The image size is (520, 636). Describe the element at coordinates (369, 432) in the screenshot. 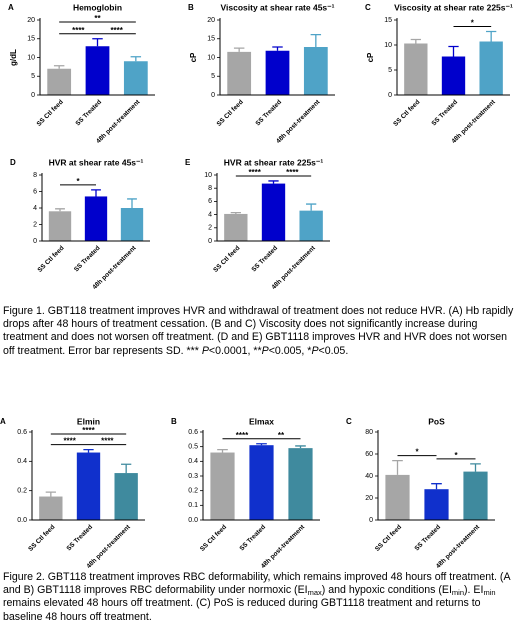

I see `y-tick-label: 80` at that location.